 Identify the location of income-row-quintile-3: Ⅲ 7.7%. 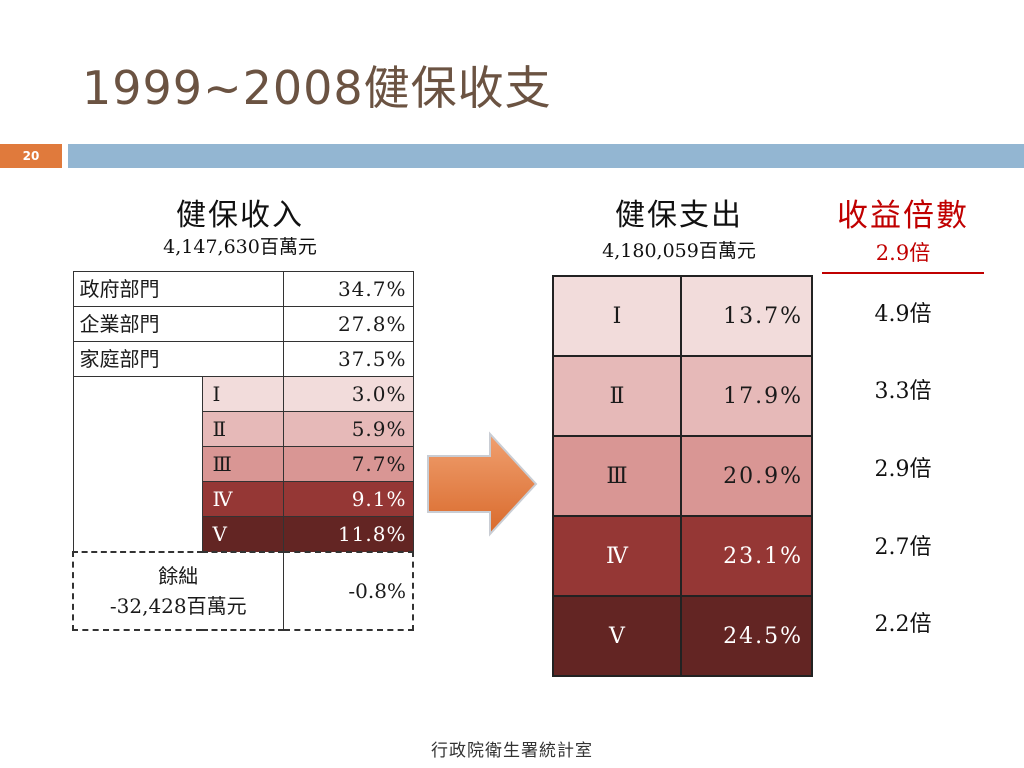
(243, 464).